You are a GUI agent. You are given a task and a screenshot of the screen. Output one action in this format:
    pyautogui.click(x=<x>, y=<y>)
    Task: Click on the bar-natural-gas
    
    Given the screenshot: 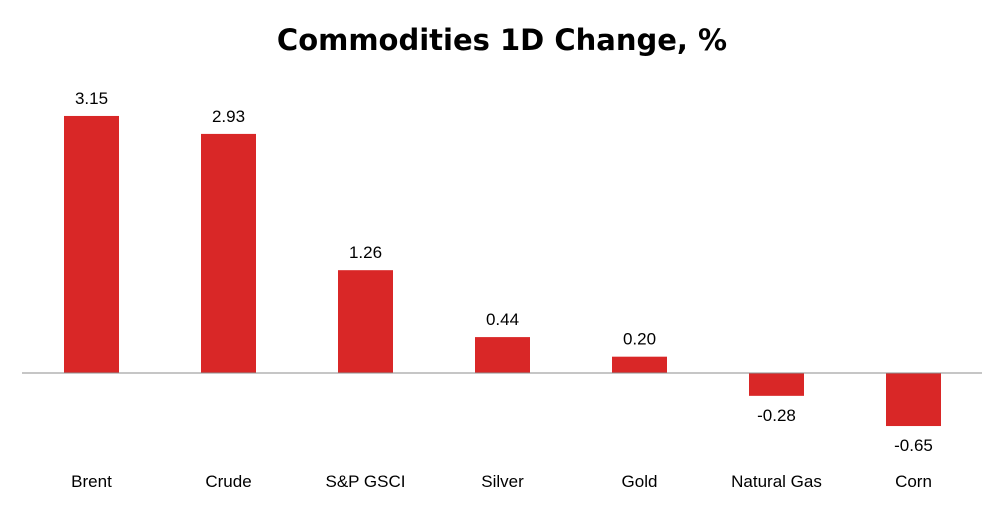 What is the action you would take?
    pyautogui.click(x=776, y=384)
    